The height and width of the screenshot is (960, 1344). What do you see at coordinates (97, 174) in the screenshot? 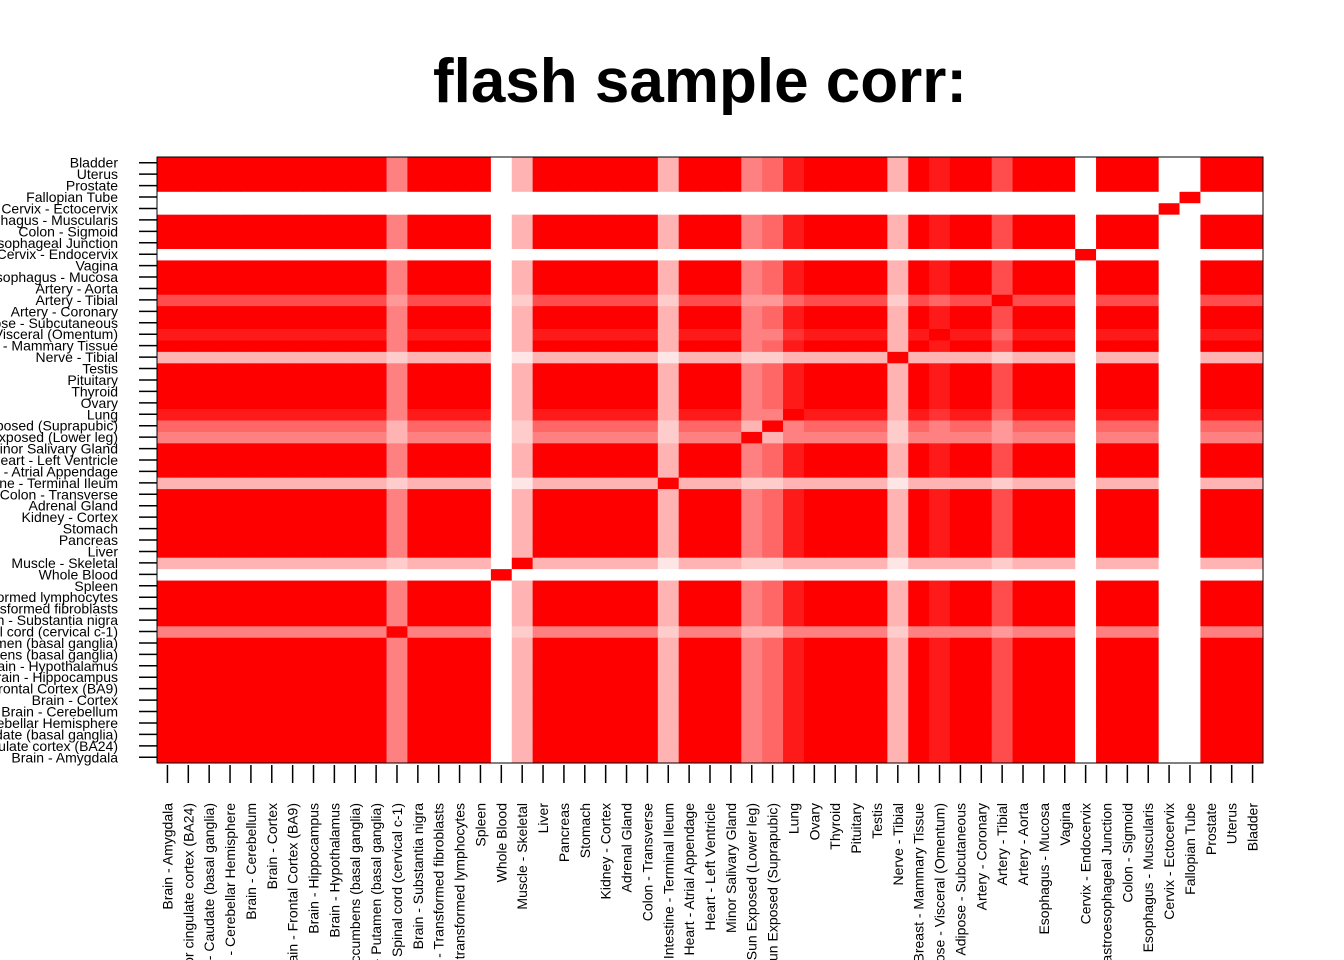
I see `y-tick-label: Uterus` at bounding box center [97, 174].